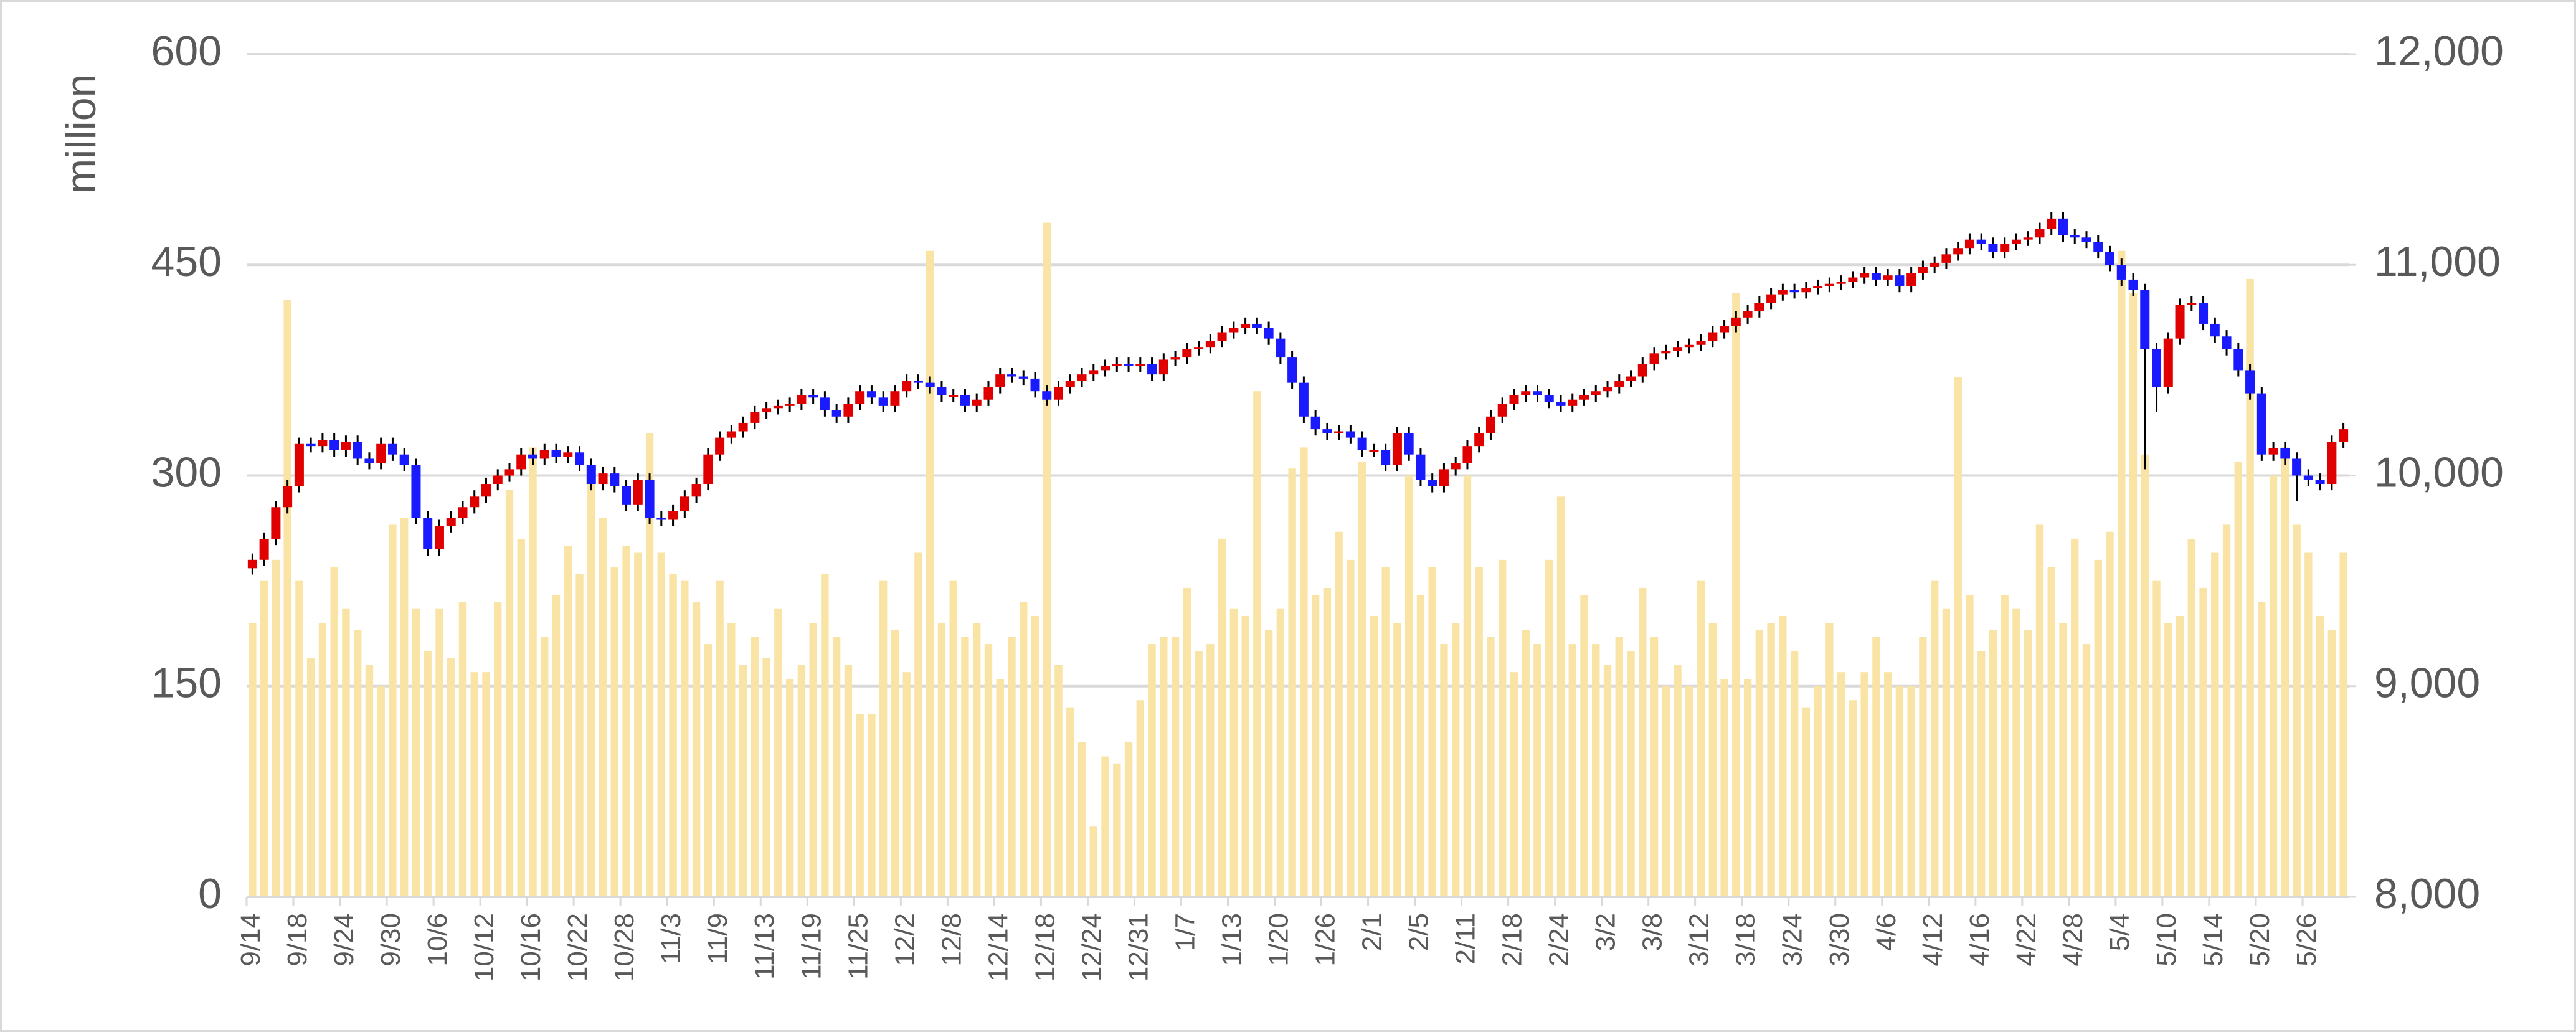 The height and width of the screenshot is (1032, 2576). Describe the element at coordinates (718, 938) in the screenshot. I see `x-tick-label: 11/9` at that location.